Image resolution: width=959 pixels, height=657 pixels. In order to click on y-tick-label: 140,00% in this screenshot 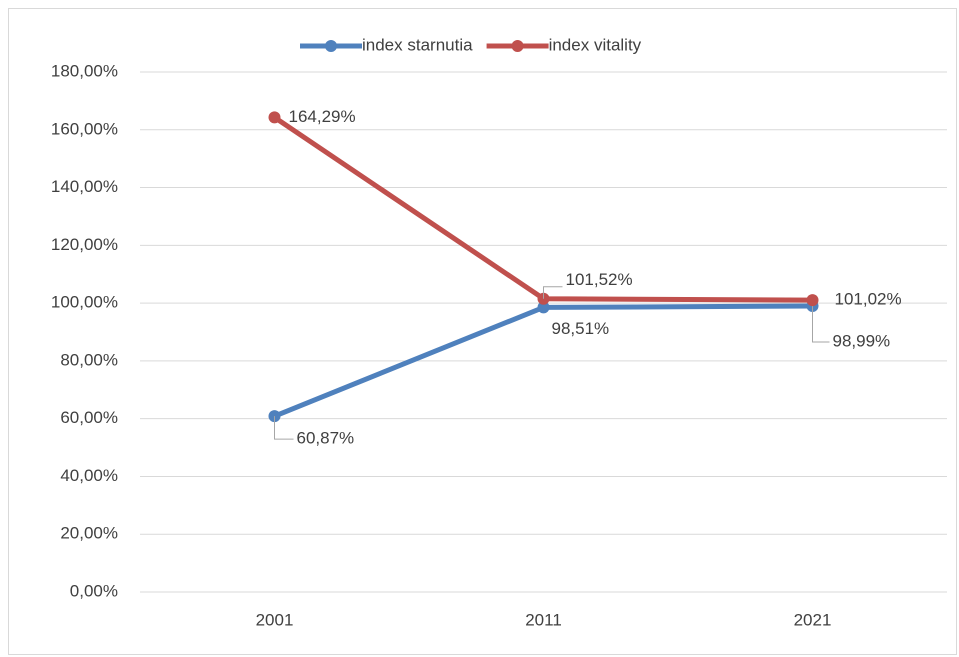, I will do `click(84, 186)`.